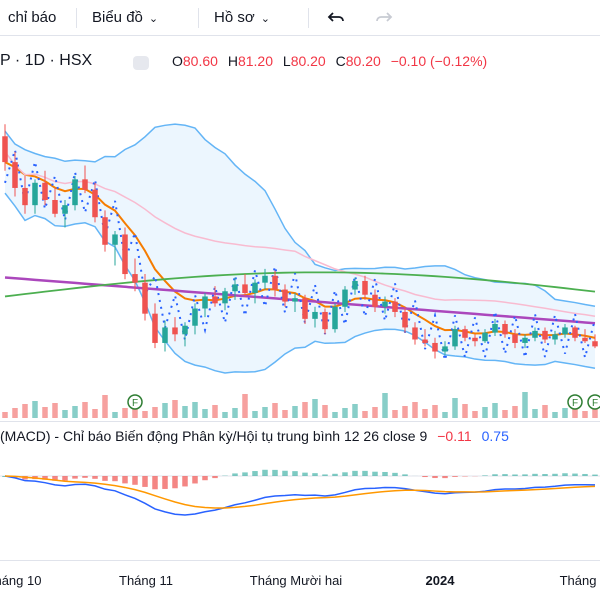 This screenshot has width=600, height=600. Describe the element at coordinates (363, 61) in the screenshot. I see `close-value: 80.20` at that location.